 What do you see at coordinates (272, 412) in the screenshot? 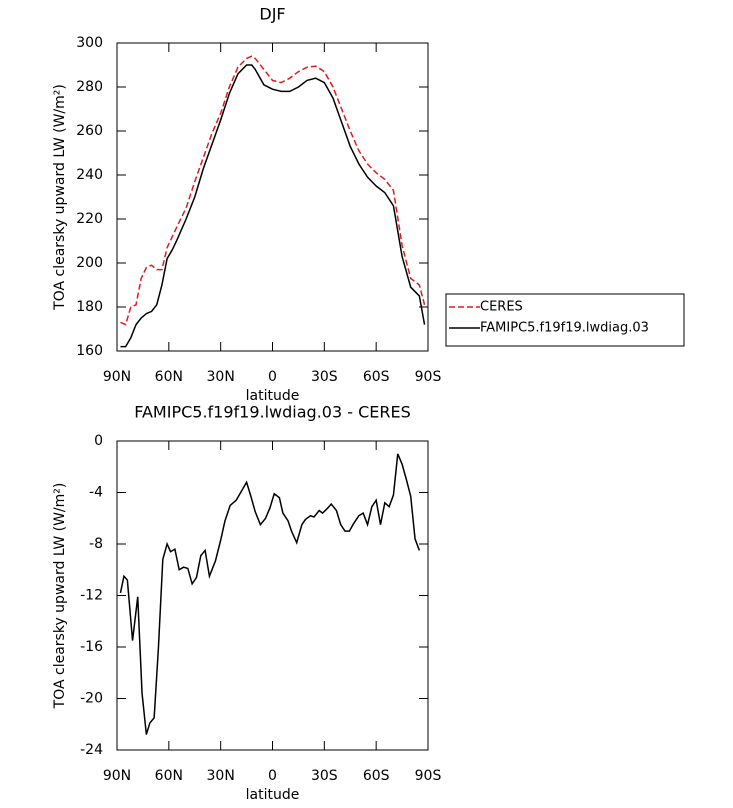
I see `chart-title: FAMIPC5.f19f19.lwdiag.03 - CERES` at bounding box center [272, 412].